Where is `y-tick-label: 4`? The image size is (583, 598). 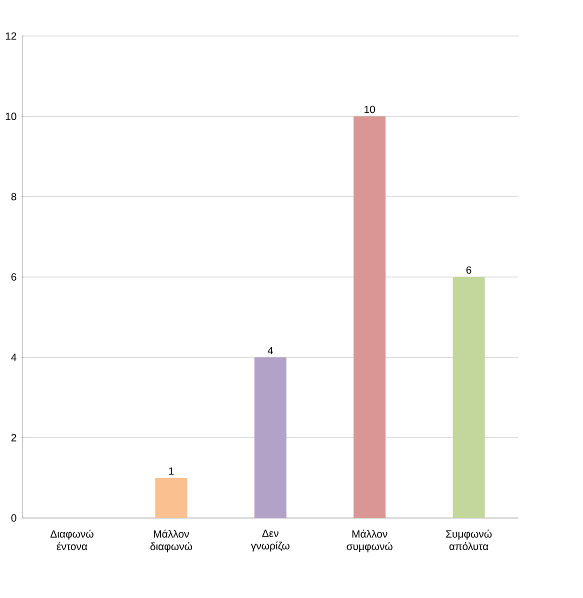 y-tick-label: 4 is located at coordinates (13, 357).